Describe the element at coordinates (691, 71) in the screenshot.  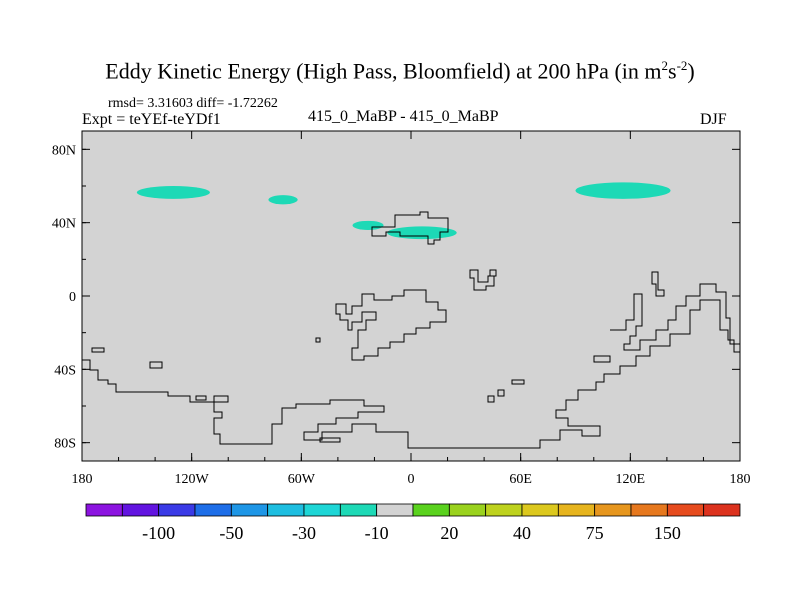
I see `title-end: )` at that location.